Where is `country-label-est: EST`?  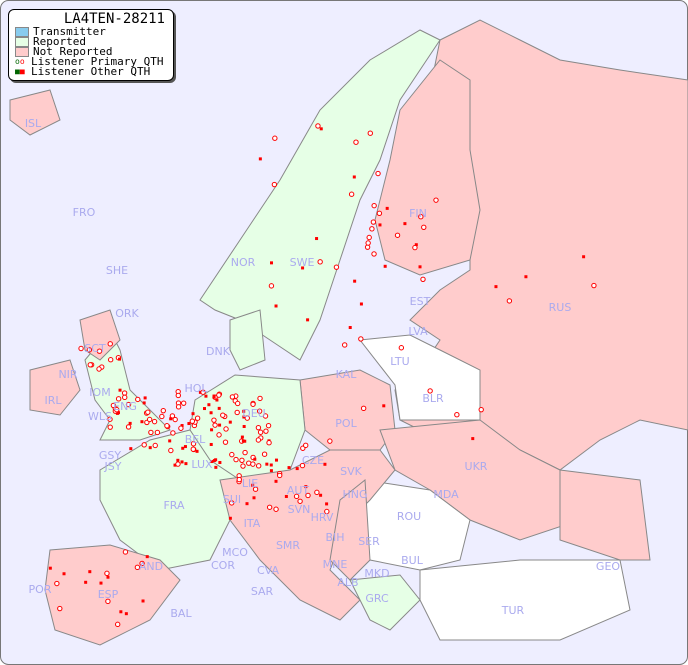 country-label-est: EST is located at coordinates (420, 301).